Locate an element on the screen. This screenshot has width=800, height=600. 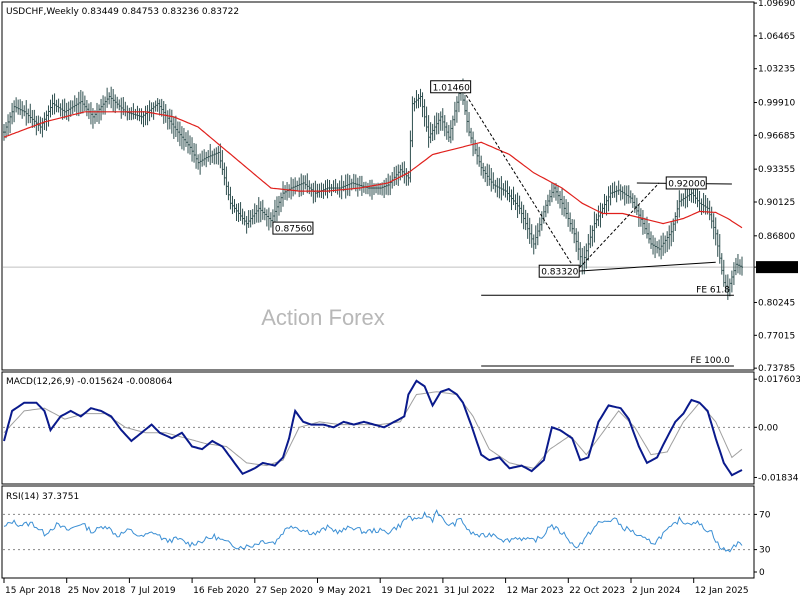
macd-tick-label: -0.01834 is located at coordinates (778, 478).